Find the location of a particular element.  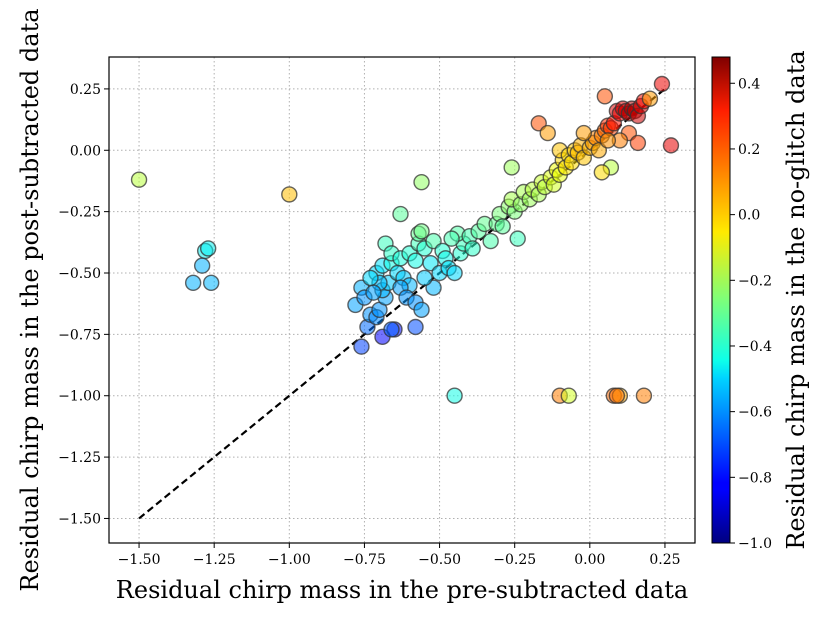

y-tick-label: 0.00 is located at coordinates (85, 151).